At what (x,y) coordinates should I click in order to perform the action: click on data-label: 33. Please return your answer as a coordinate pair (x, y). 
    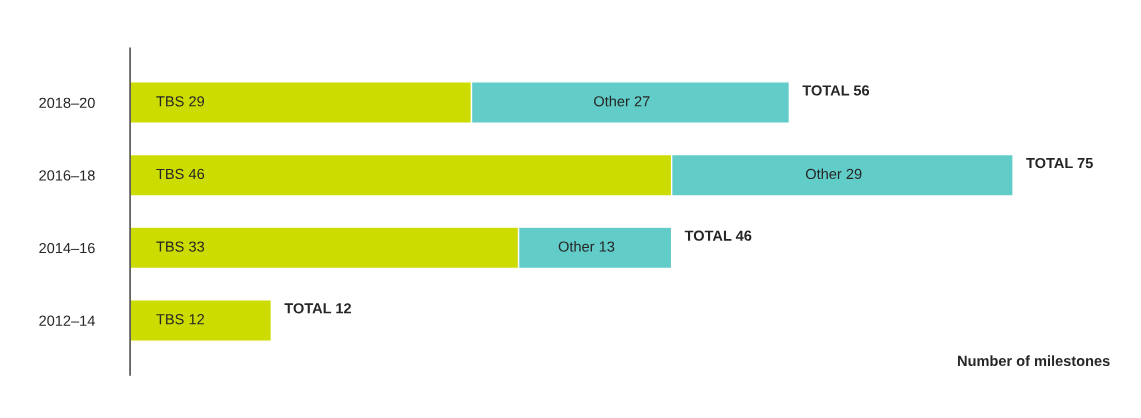
    Looking at the image, I should click on (197, 246).